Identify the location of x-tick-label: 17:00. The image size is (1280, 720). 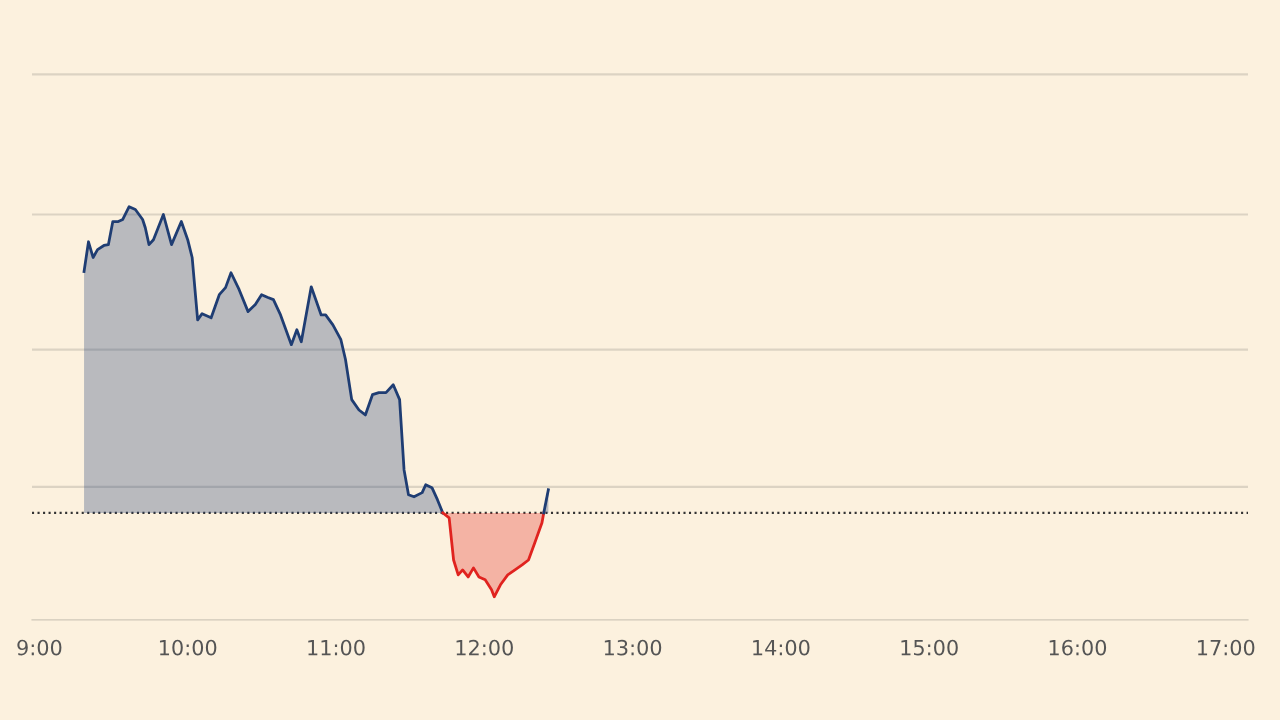
(1226, 647).